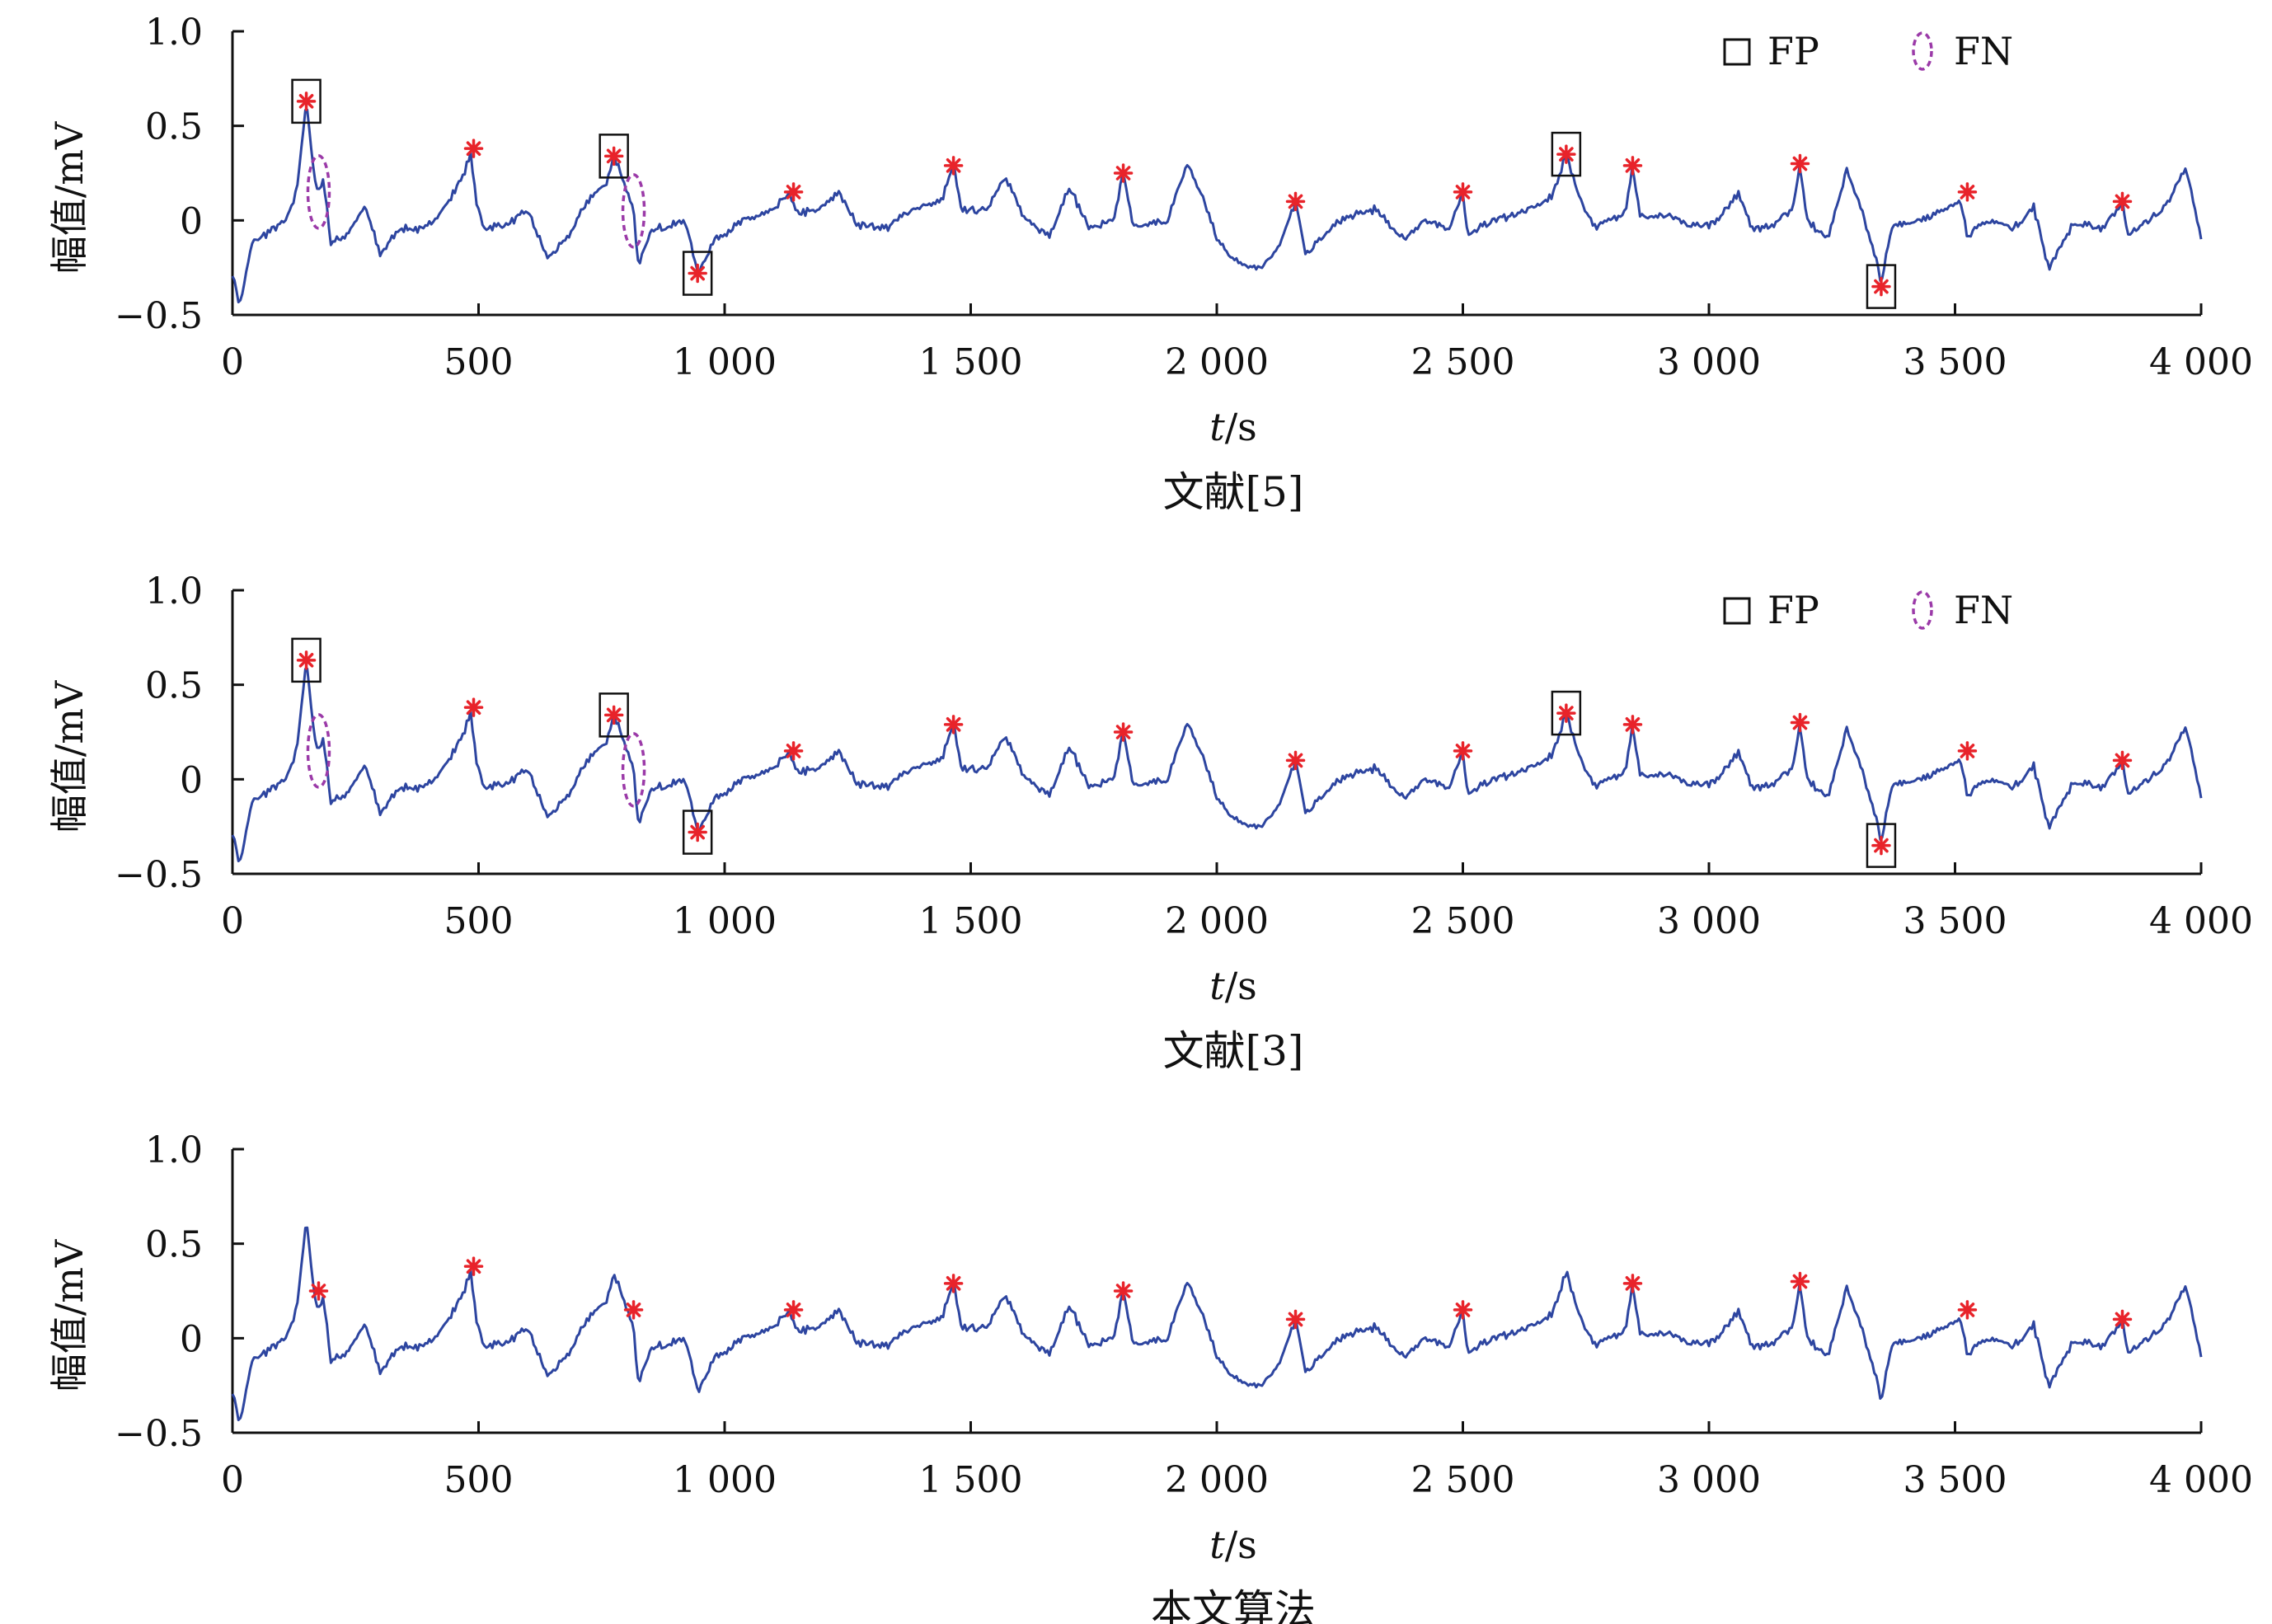 This screenshot has width=2272, height=1624. I want to click on x-tick-label: 1 500, so click(971, 362).